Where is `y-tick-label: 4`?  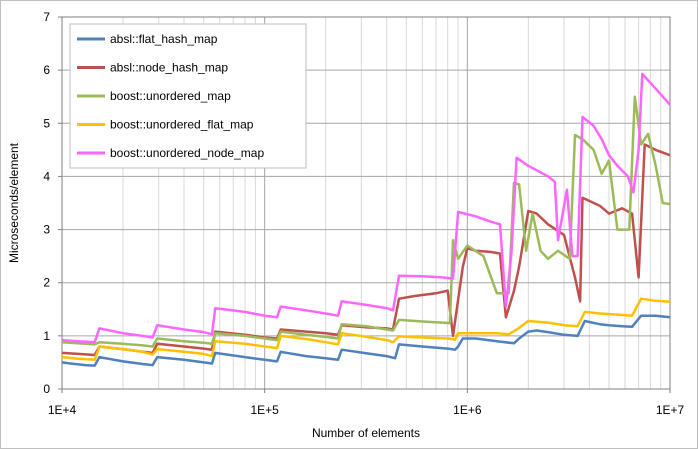
y-tick-label: 4 is located at coordinates (46, 176).